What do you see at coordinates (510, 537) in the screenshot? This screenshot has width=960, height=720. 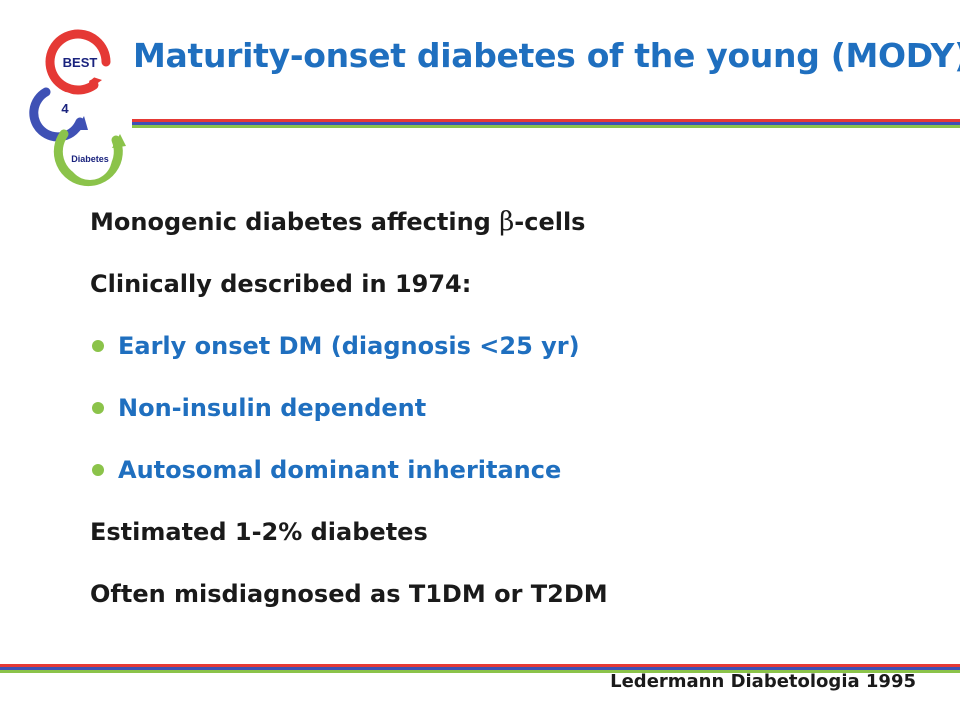 I see `content-line: Estimated 1-2% diabetes` at bounding box center [510, 537].